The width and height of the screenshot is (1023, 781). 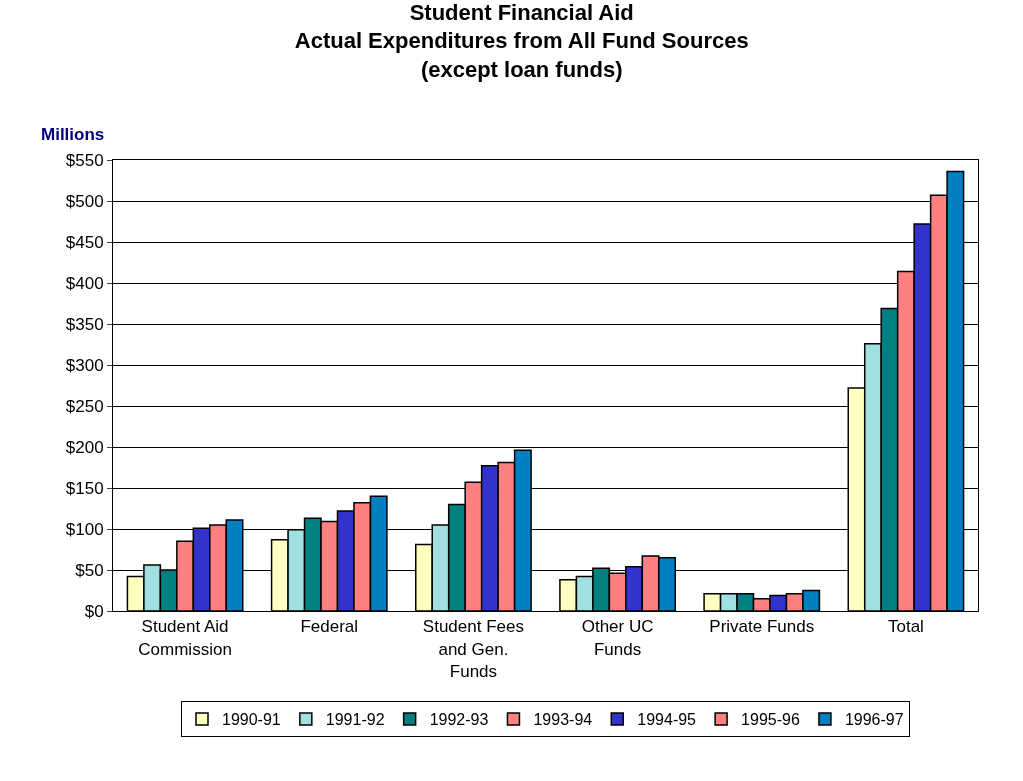 I want to click on legend-label: 1995-96, so click(x=770, y=720).